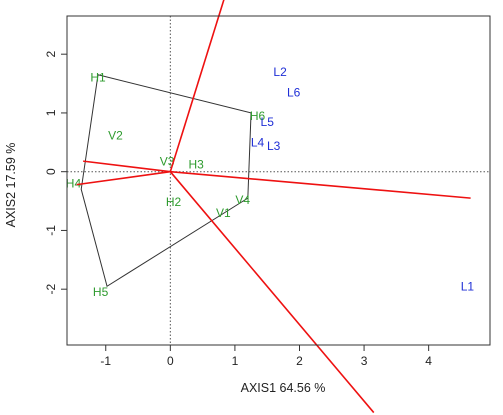 This screenshot has height=415, width=503. I want to click on point-label-v2: V2, so click(115, 135).